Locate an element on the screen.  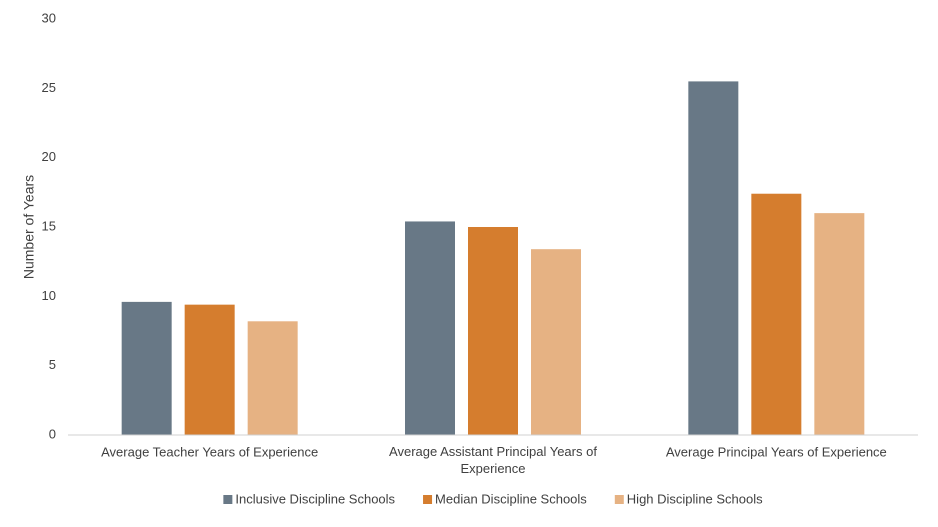
y-tick-label: 15 is located at coordinates (49, 225).